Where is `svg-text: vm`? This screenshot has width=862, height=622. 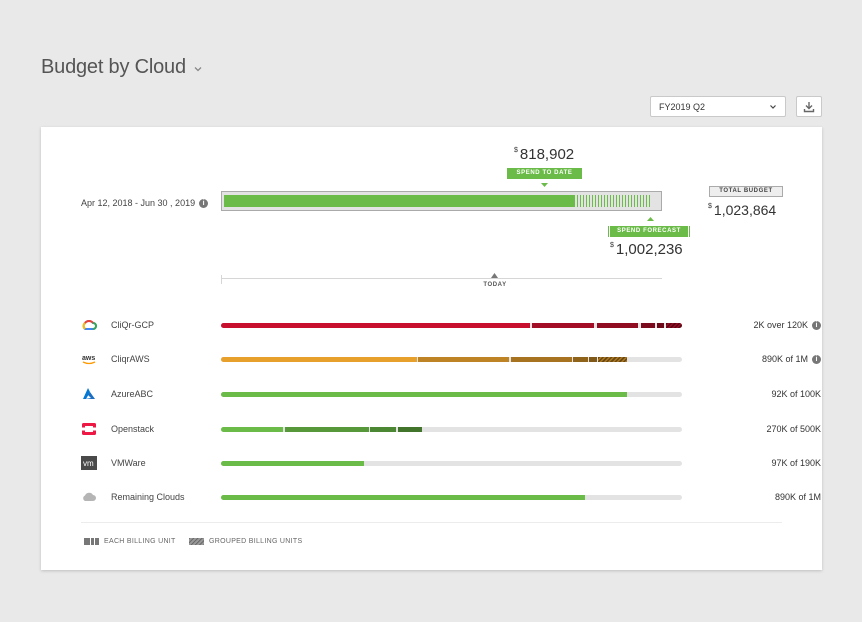
svg-text: vm is located at coordinates (88, 463).